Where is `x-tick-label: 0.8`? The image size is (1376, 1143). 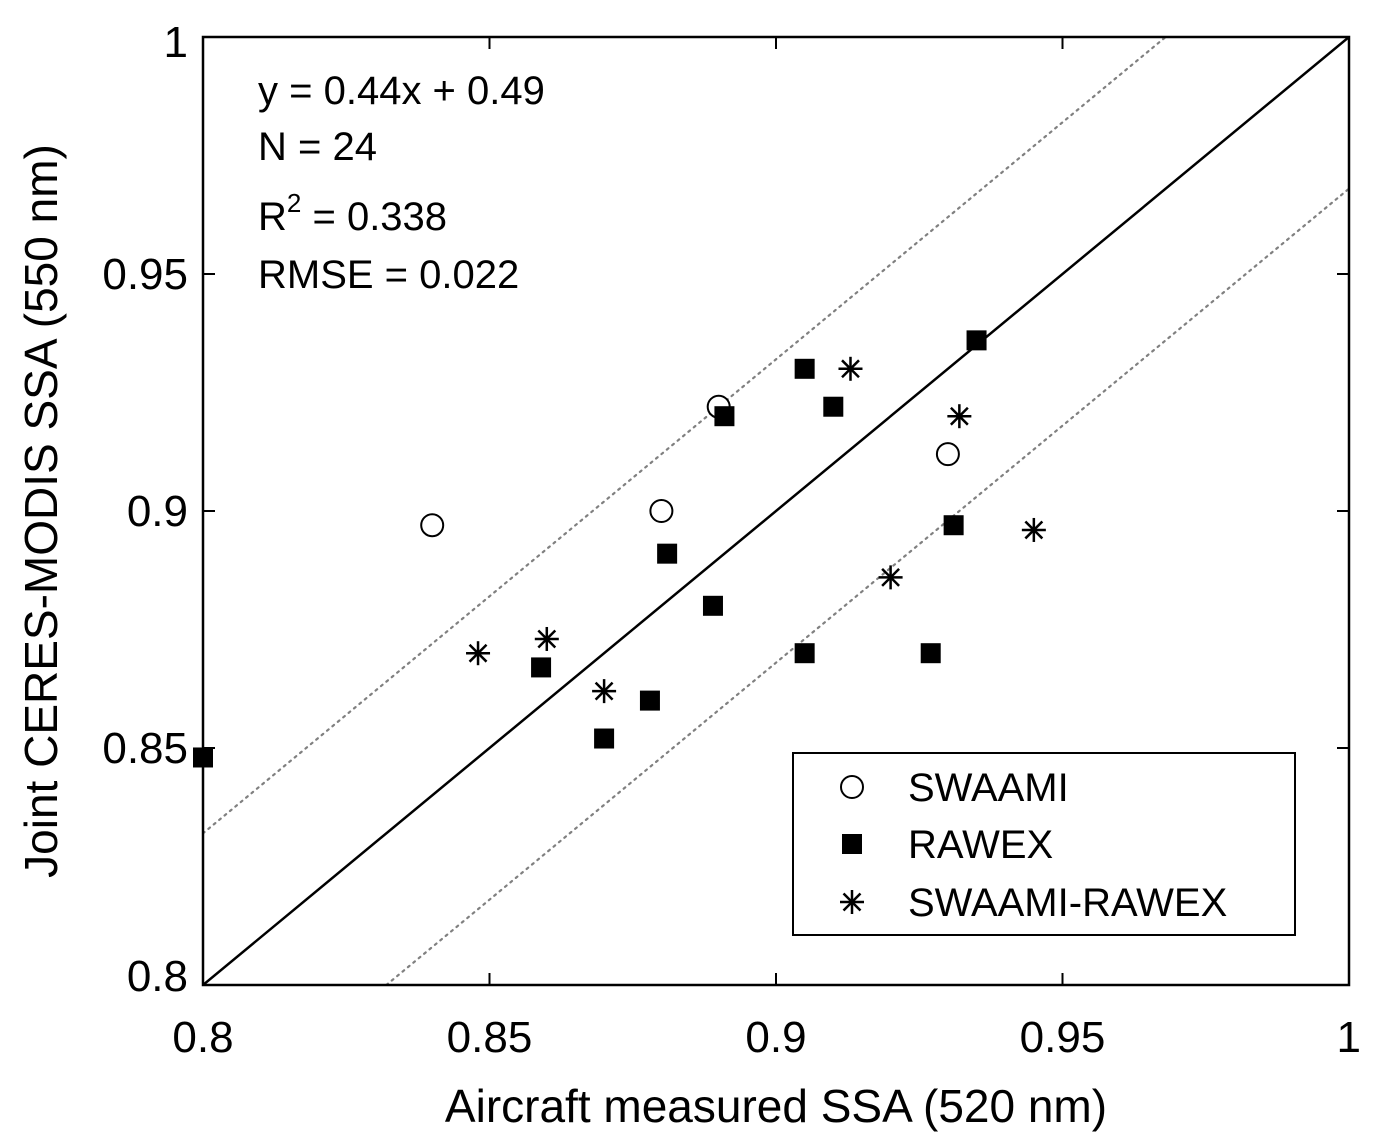 x-tick-label: 0.8 is located at coordinates (202, 1037).